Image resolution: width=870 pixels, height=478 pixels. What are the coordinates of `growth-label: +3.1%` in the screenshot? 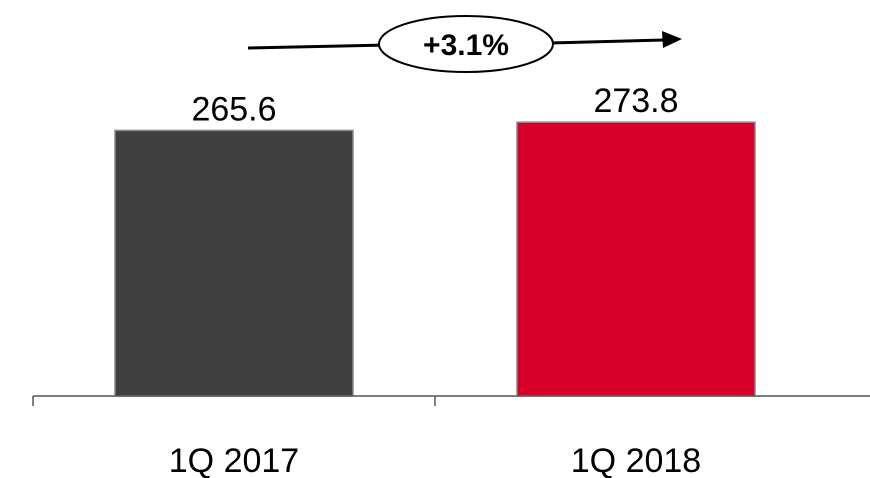 It's located at (466, 45).